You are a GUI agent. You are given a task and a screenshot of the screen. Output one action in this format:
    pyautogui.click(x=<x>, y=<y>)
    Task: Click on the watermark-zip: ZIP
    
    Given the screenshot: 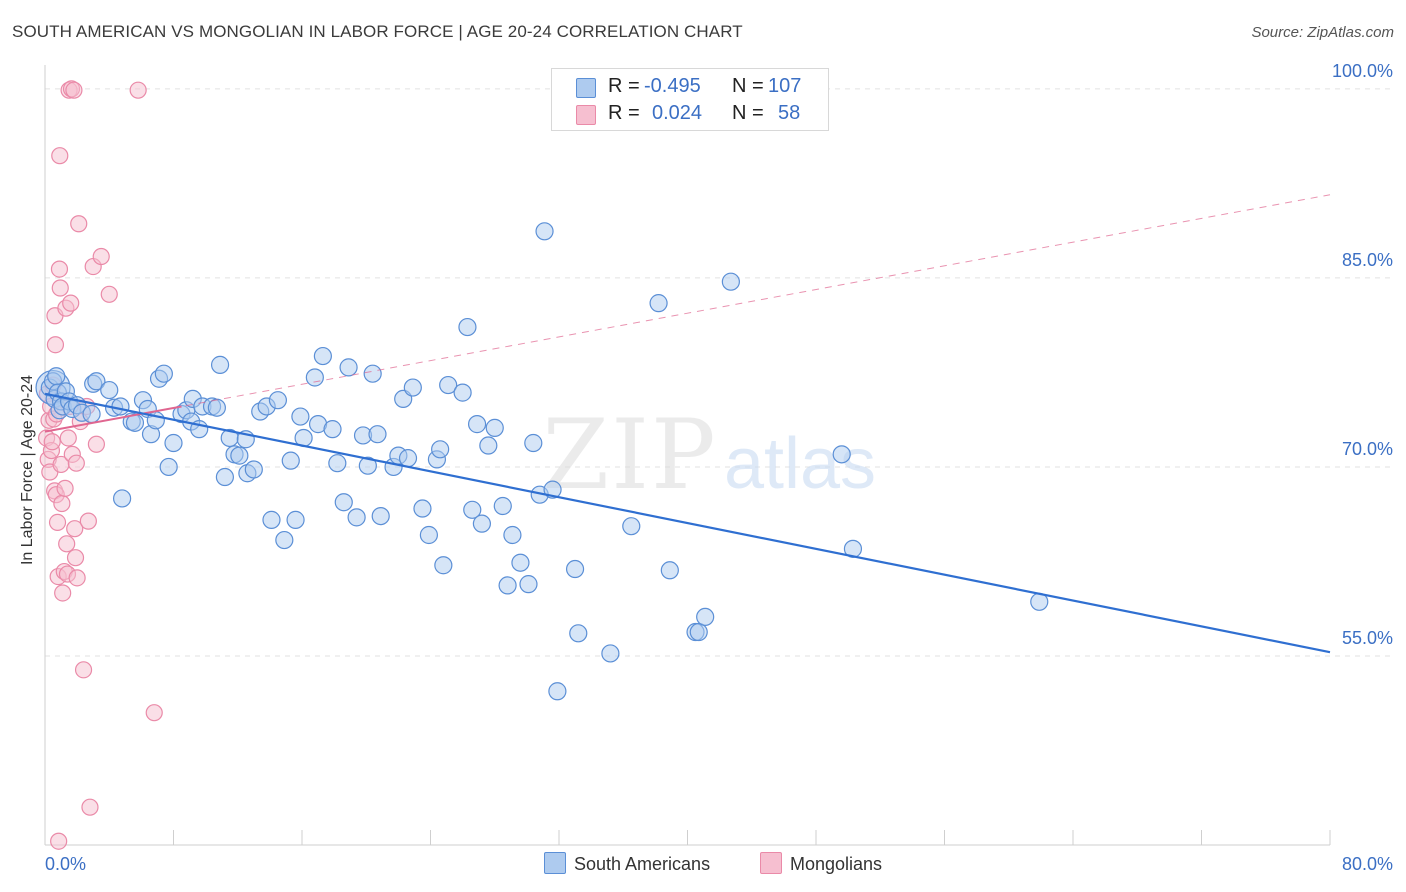 What is the action you would take?
    pyautogui.click(x=629, y=455)
    